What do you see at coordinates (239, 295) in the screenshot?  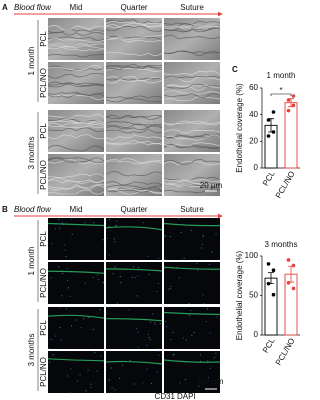 I see `y-axis-label: Endothelial coverage (%)` at bounding box center [239, 295].